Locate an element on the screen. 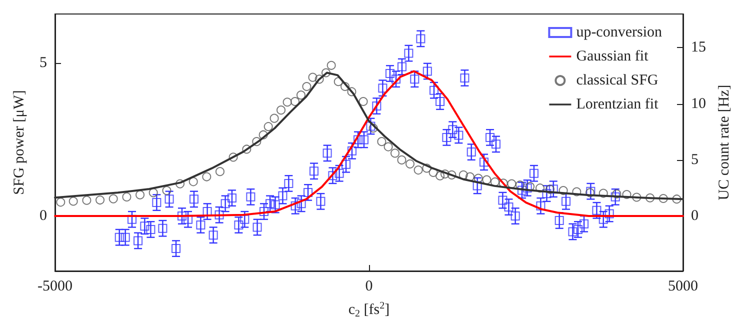  y-axis-title: SFG power [μW] is located at coordinates (20, 142).